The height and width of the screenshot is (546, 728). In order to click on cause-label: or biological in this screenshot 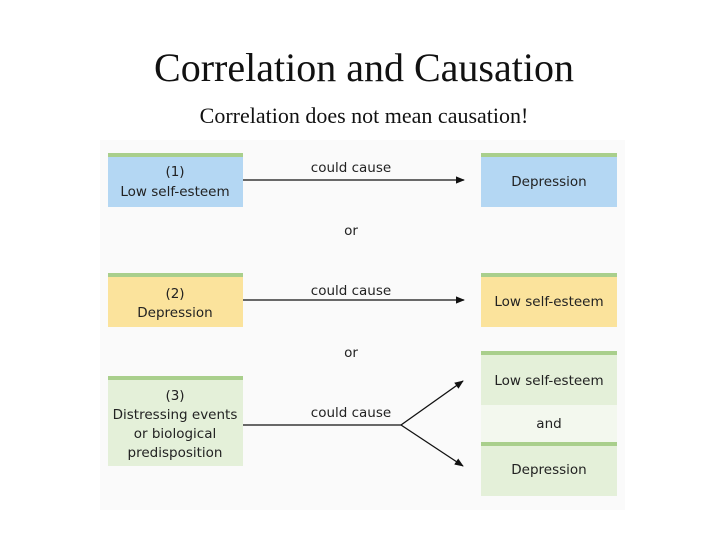, I will do `click(175, 434)`.